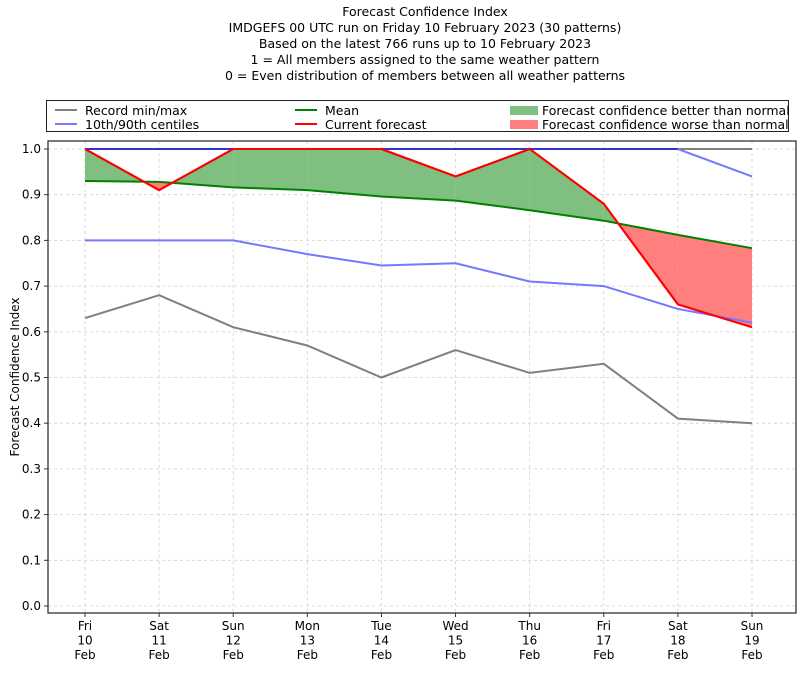 The width and height of the screenshot is (800, 676). I want to click on legend-item-record: Record min/max, so click(121, 110).